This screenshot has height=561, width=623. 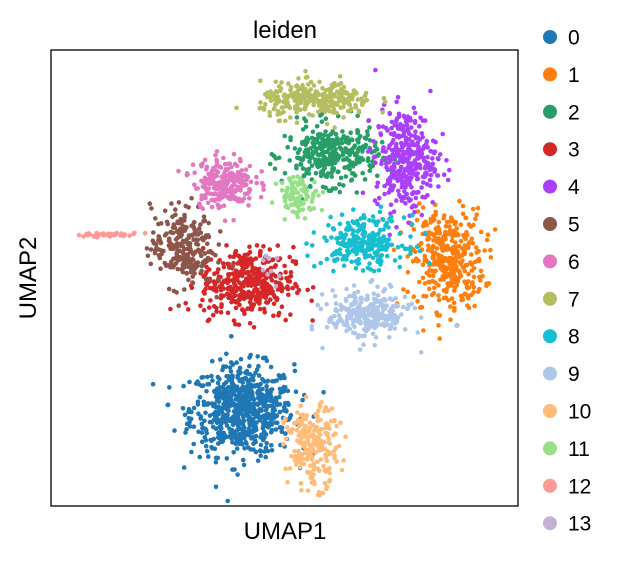 I want to click on legend-label: 1, so click(x=574, y=75).